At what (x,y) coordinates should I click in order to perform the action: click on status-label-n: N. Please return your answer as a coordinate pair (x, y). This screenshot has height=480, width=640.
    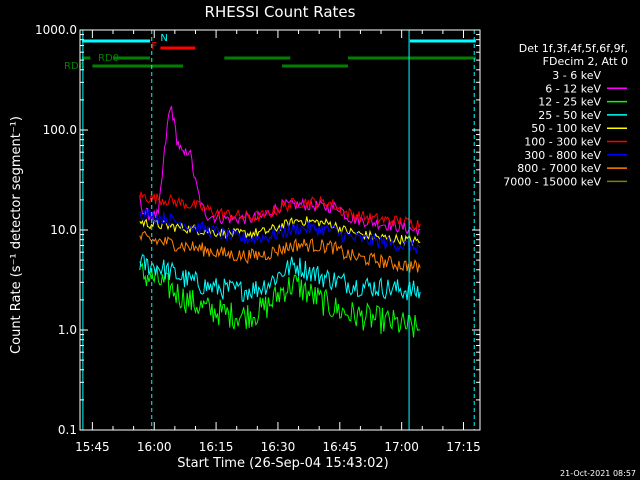
    Looking at the image, I should click on (163, 38).